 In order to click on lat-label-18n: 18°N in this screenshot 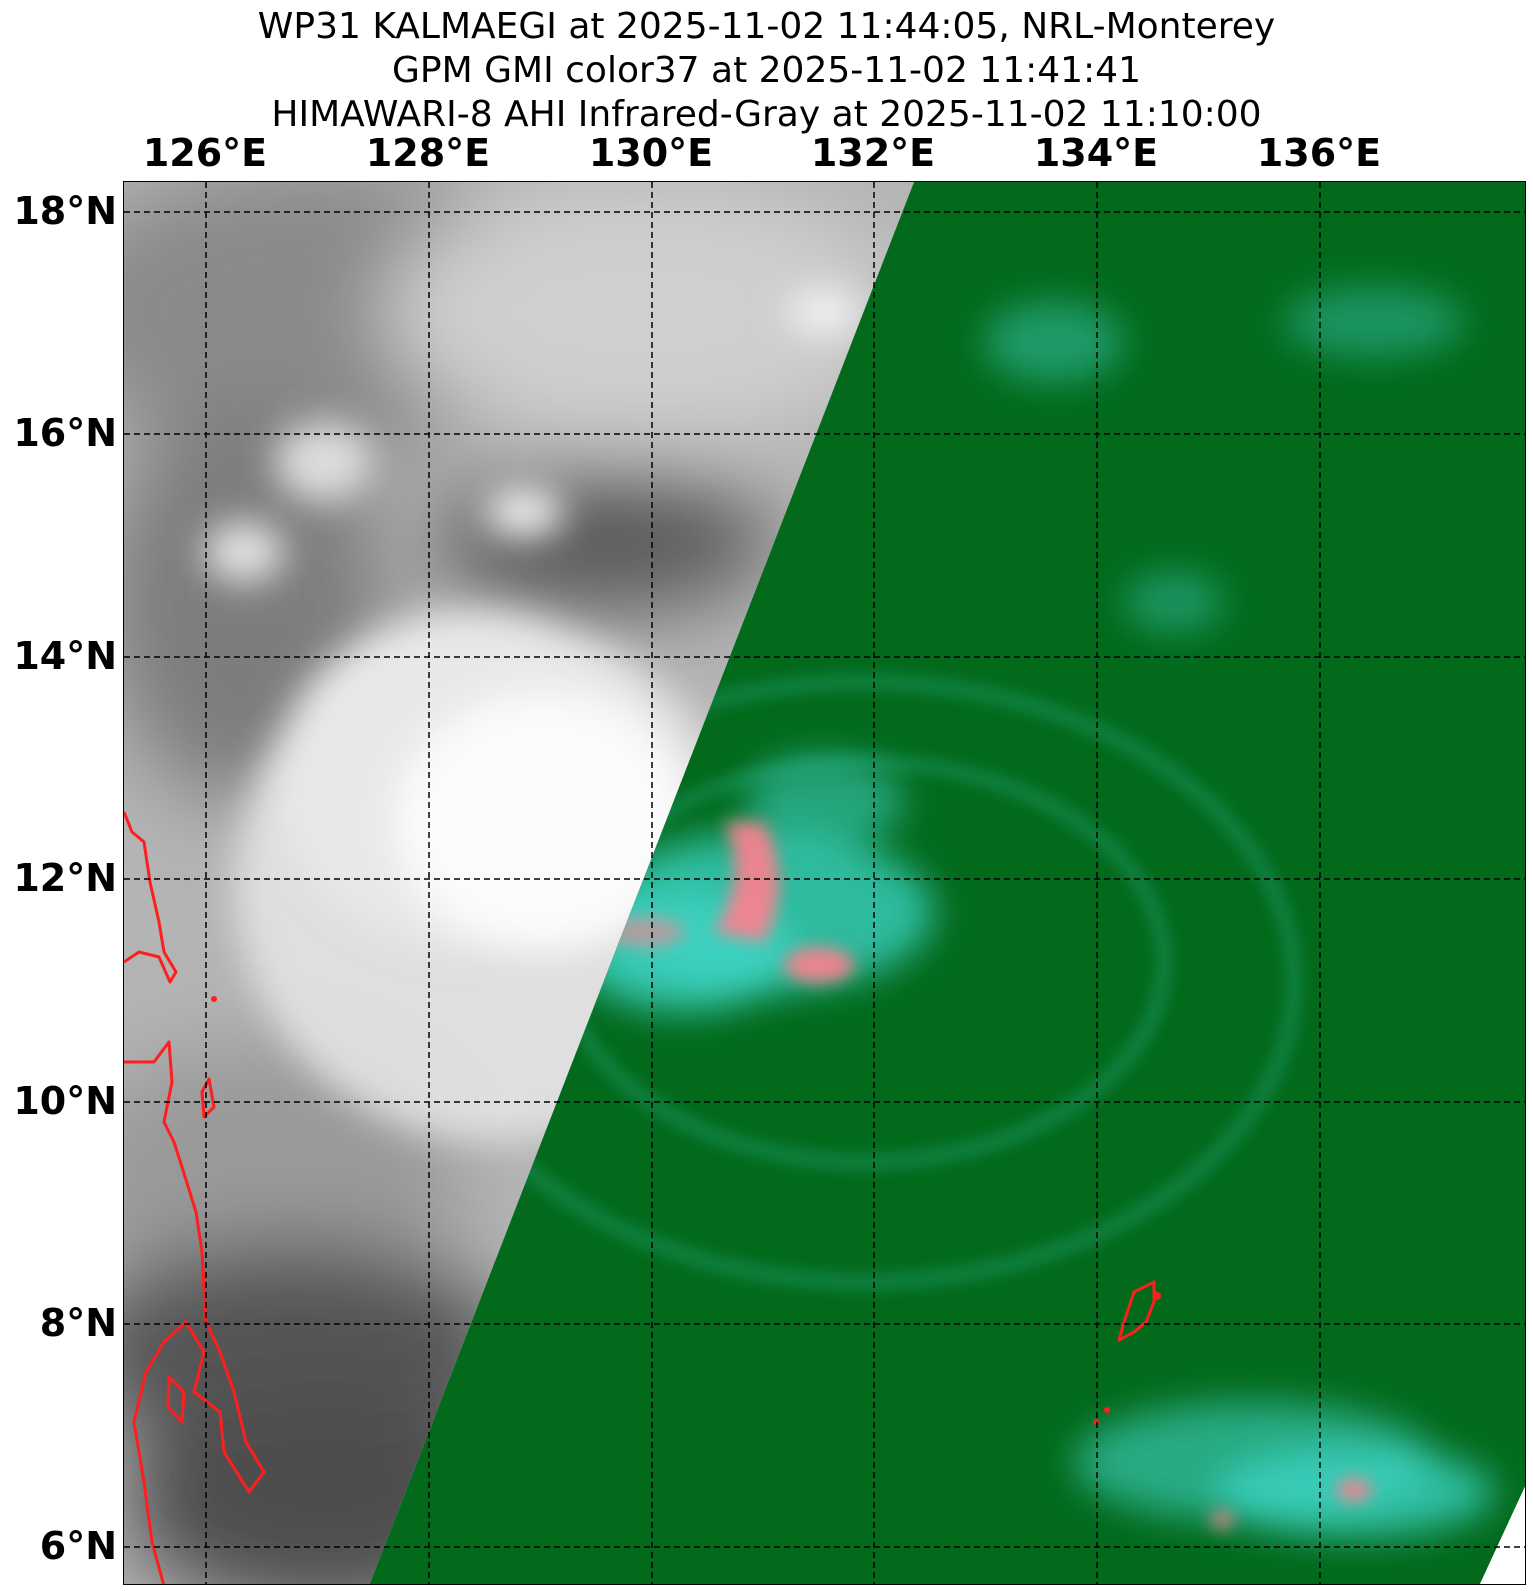, I will do `click(65, 211)`.